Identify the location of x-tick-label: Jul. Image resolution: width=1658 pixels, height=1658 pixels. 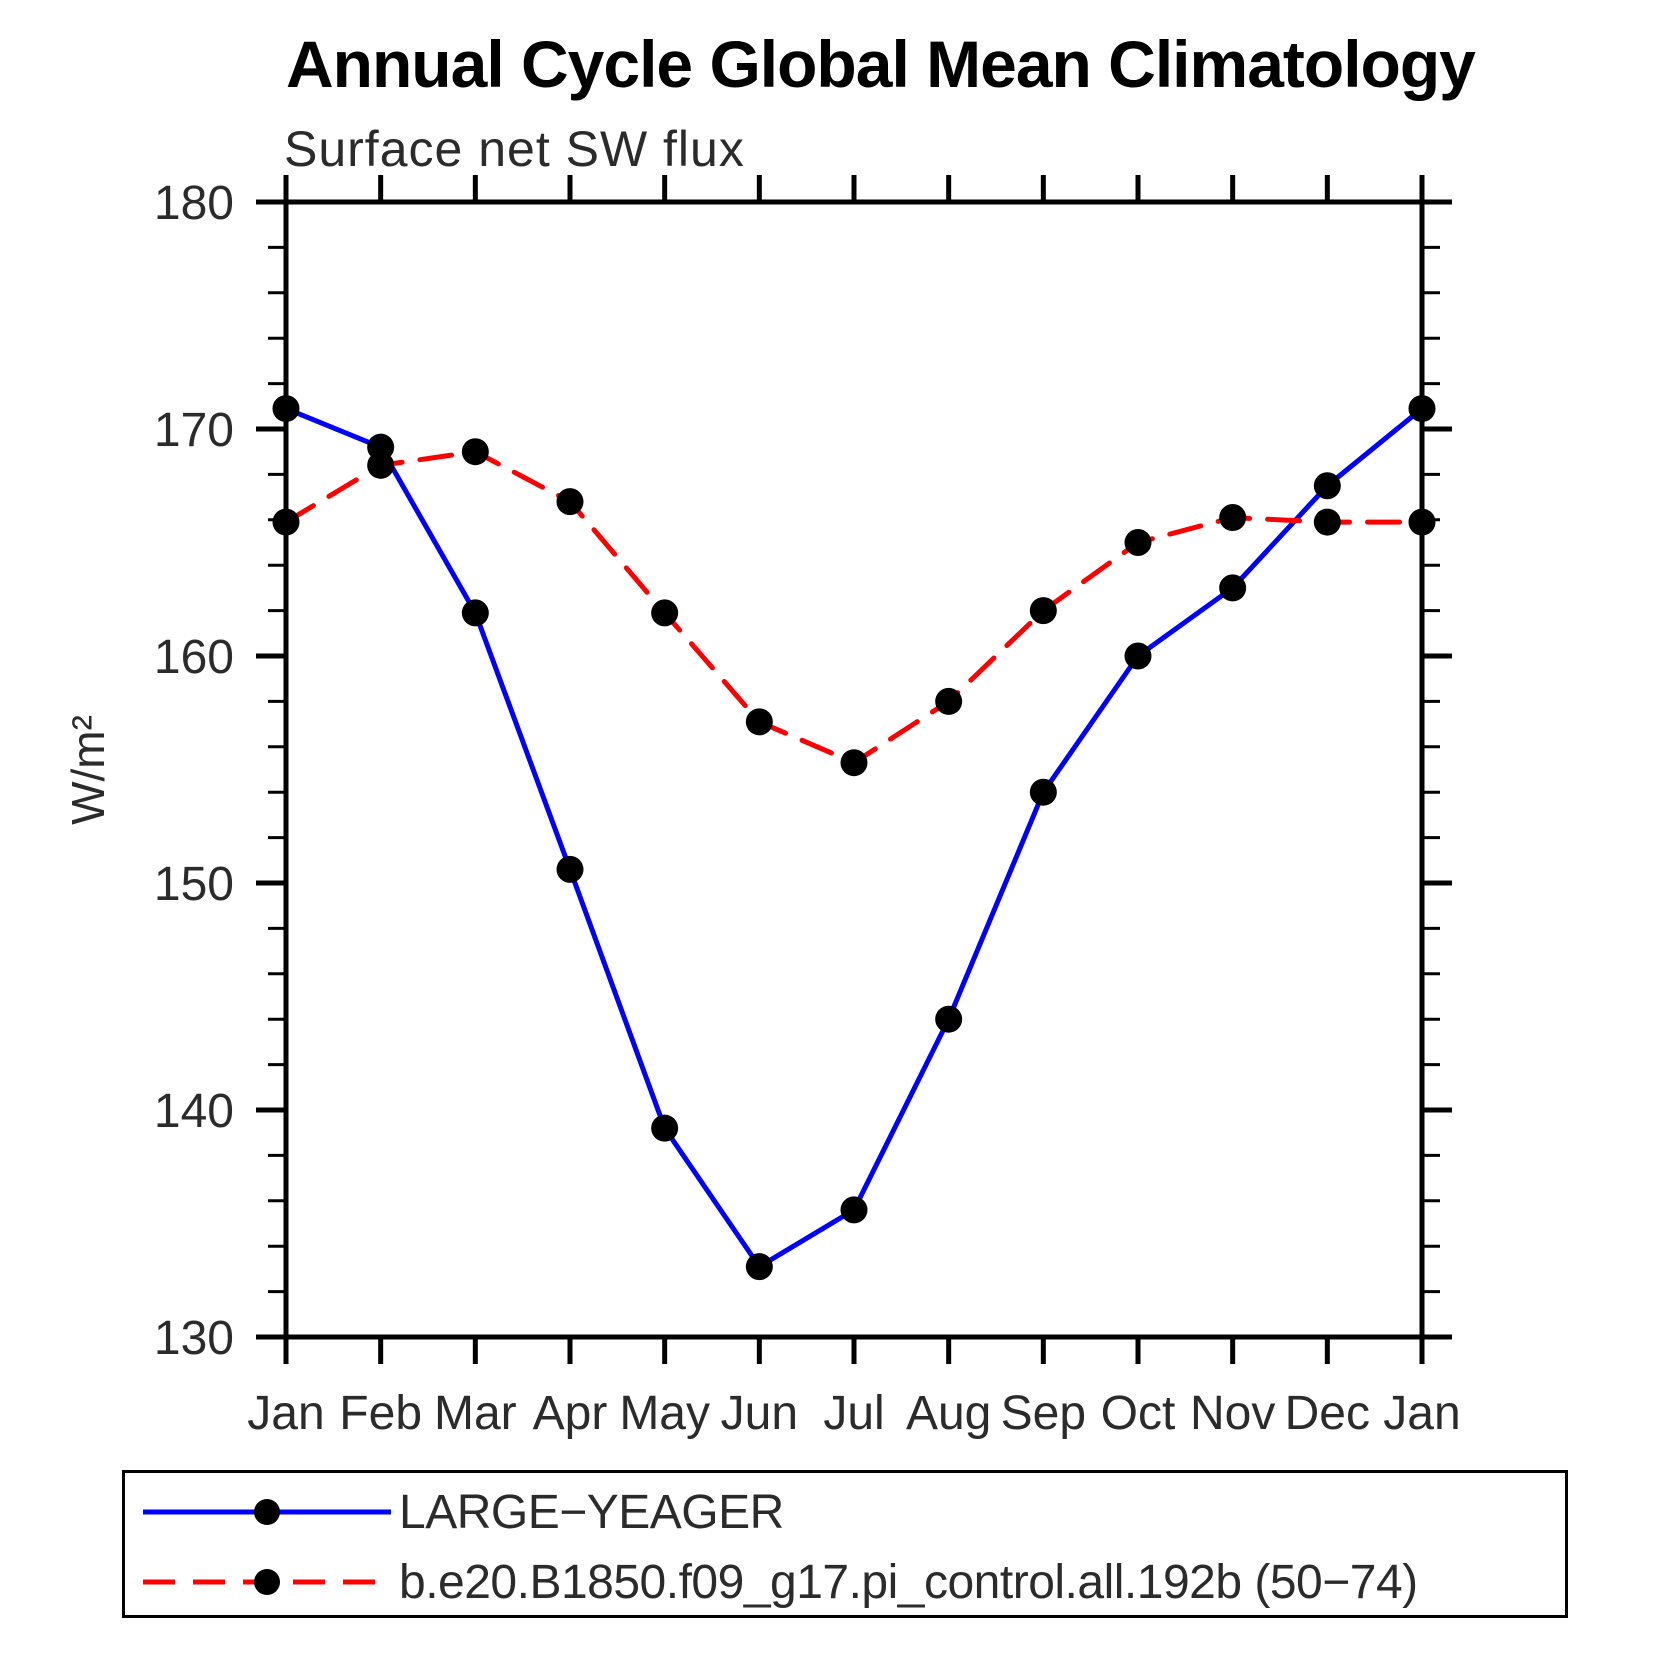
(853, 1413).